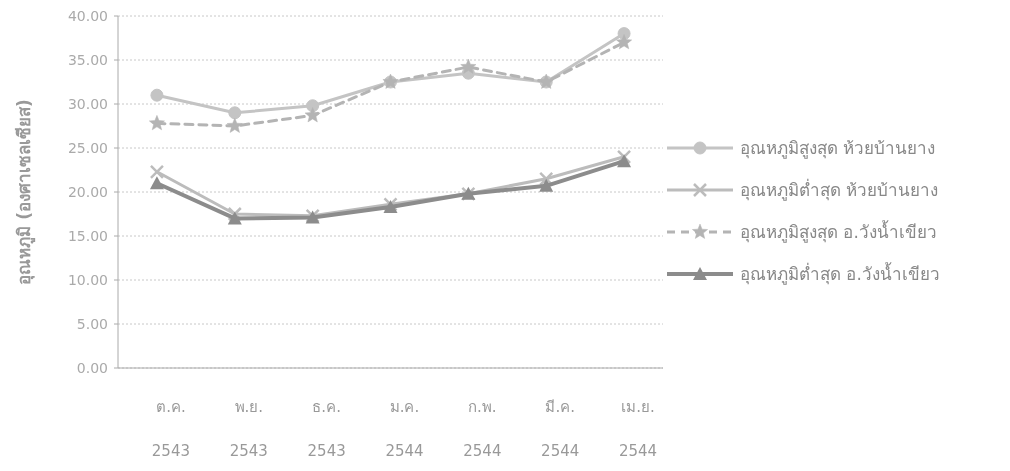 The height and width of the screenshot is (471, 1010). What do you see at coordinates (92, 368) in the screenshot?
I see `y-tick-label: 0.00` at bounding box center [92, 368].